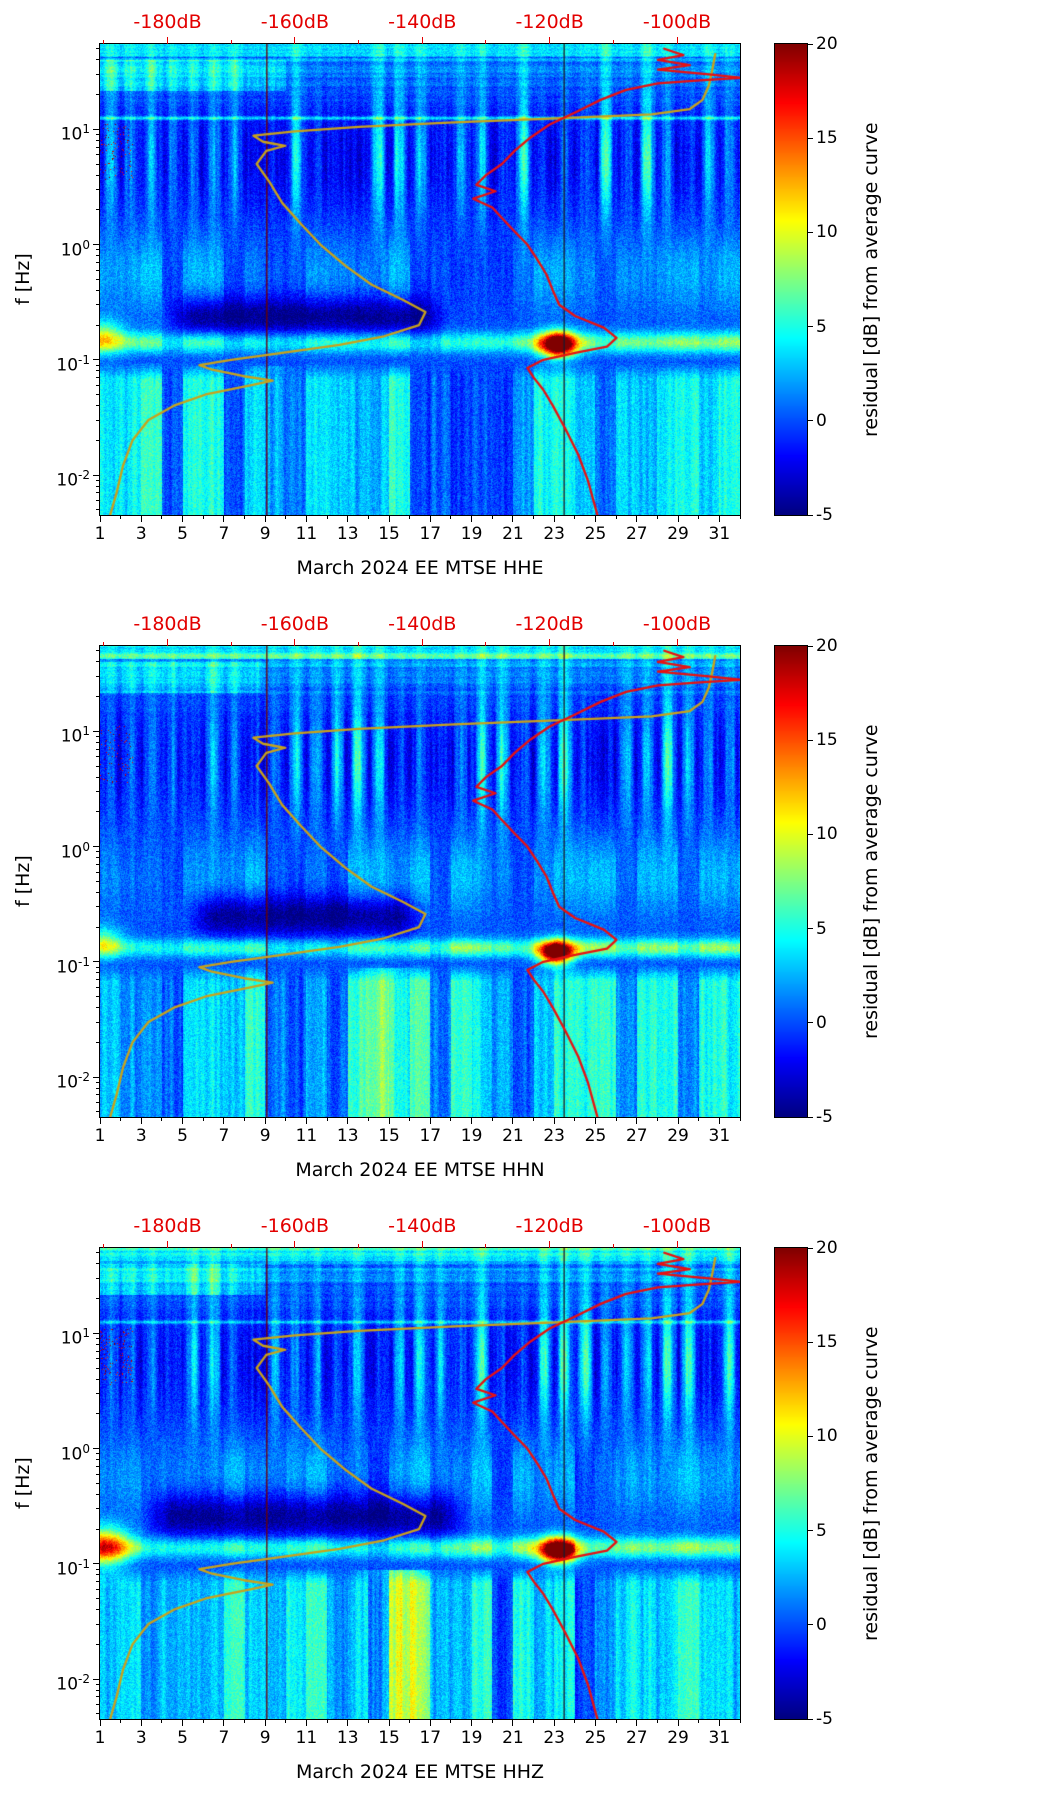  What do you see at coordinates (294, 22) in the screenshot?
I see `top-axis-label: -160dB` at bounding box center [294, 22].